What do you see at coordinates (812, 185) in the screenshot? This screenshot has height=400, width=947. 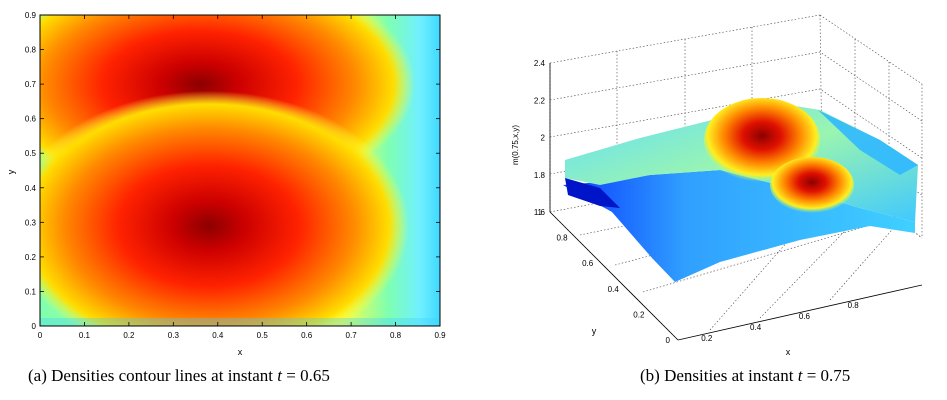 I see `surface-peak-secondary` at bounding box center [812, 185].